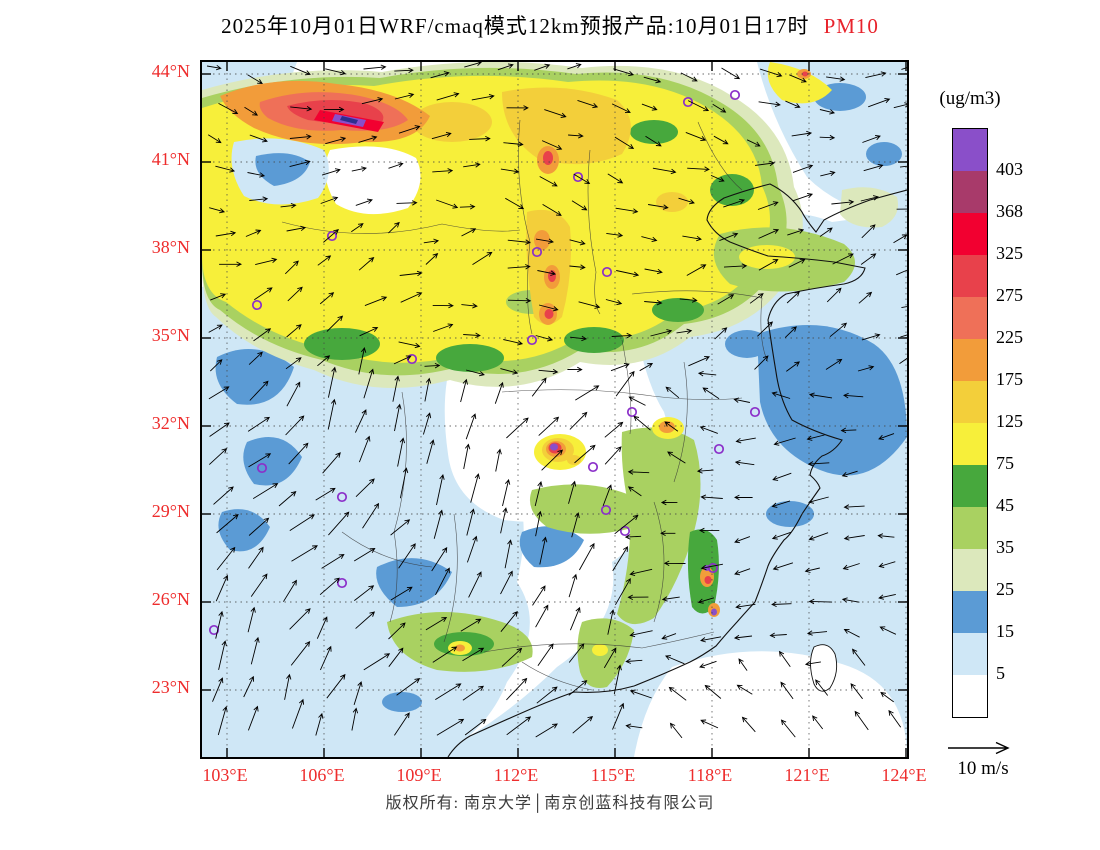  What do you see at coordinates (983, 768) in the screenshot?
I see `wind-scale-label: 10 m/s` at bounding box center [983, 768].